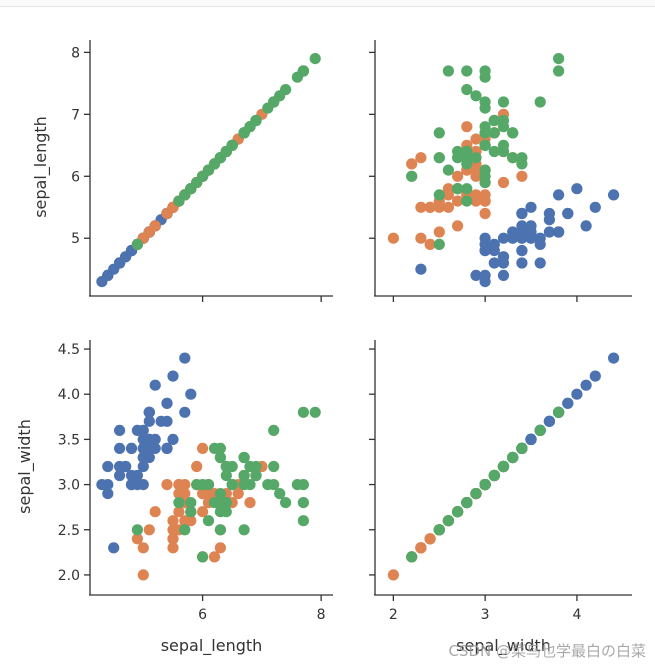 The image size is (655, 666). I want to click on x-tick-label: 2, so click(393, 615).